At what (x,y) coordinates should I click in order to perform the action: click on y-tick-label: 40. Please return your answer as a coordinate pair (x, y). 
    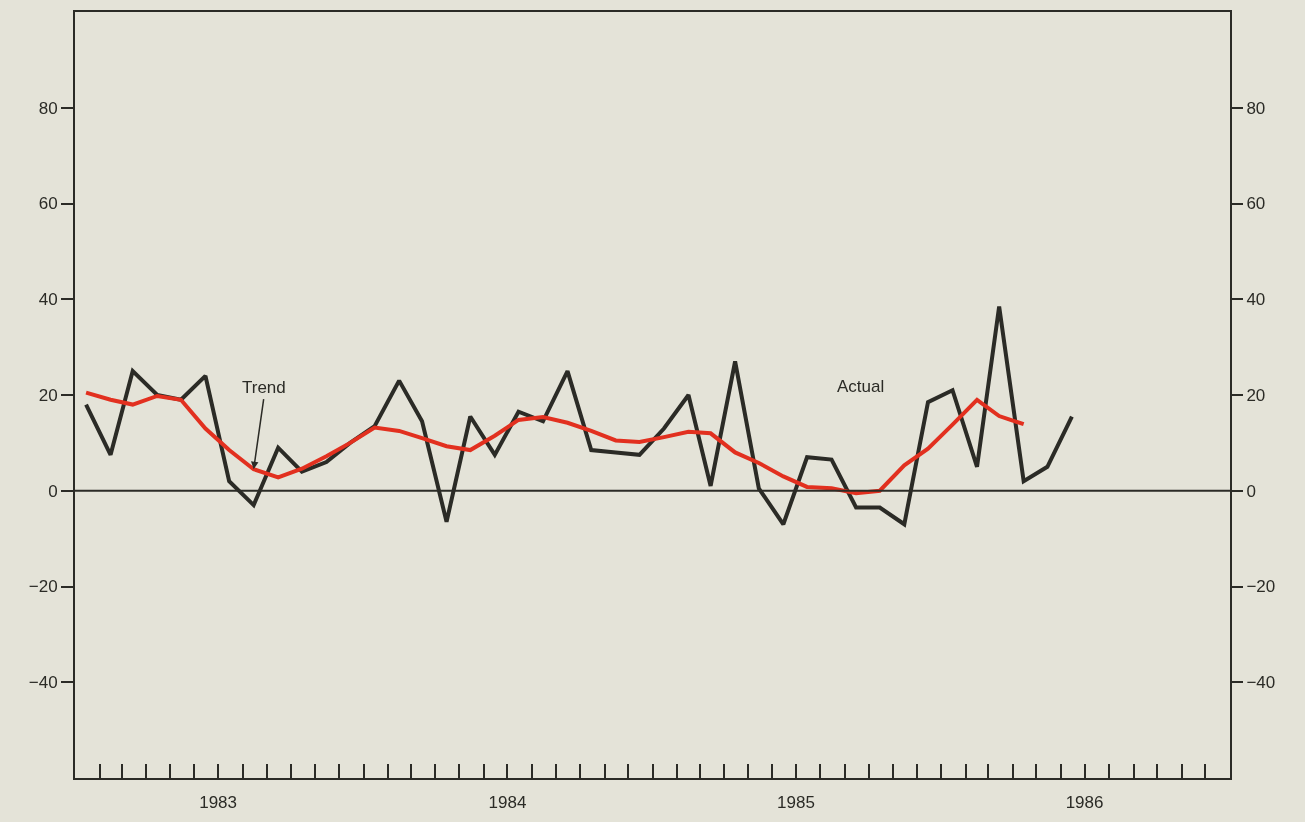
    Looking at the image, I should click on (48, 300).